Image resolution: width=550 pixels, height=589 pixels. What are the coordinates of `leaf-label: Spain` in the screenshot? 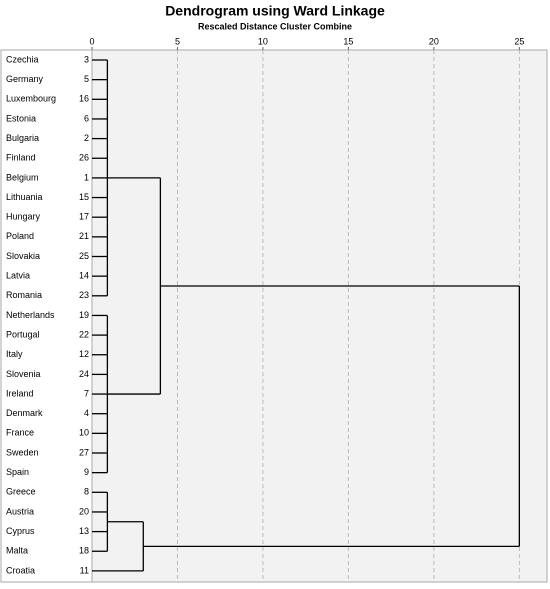 It's located at (17, 472).